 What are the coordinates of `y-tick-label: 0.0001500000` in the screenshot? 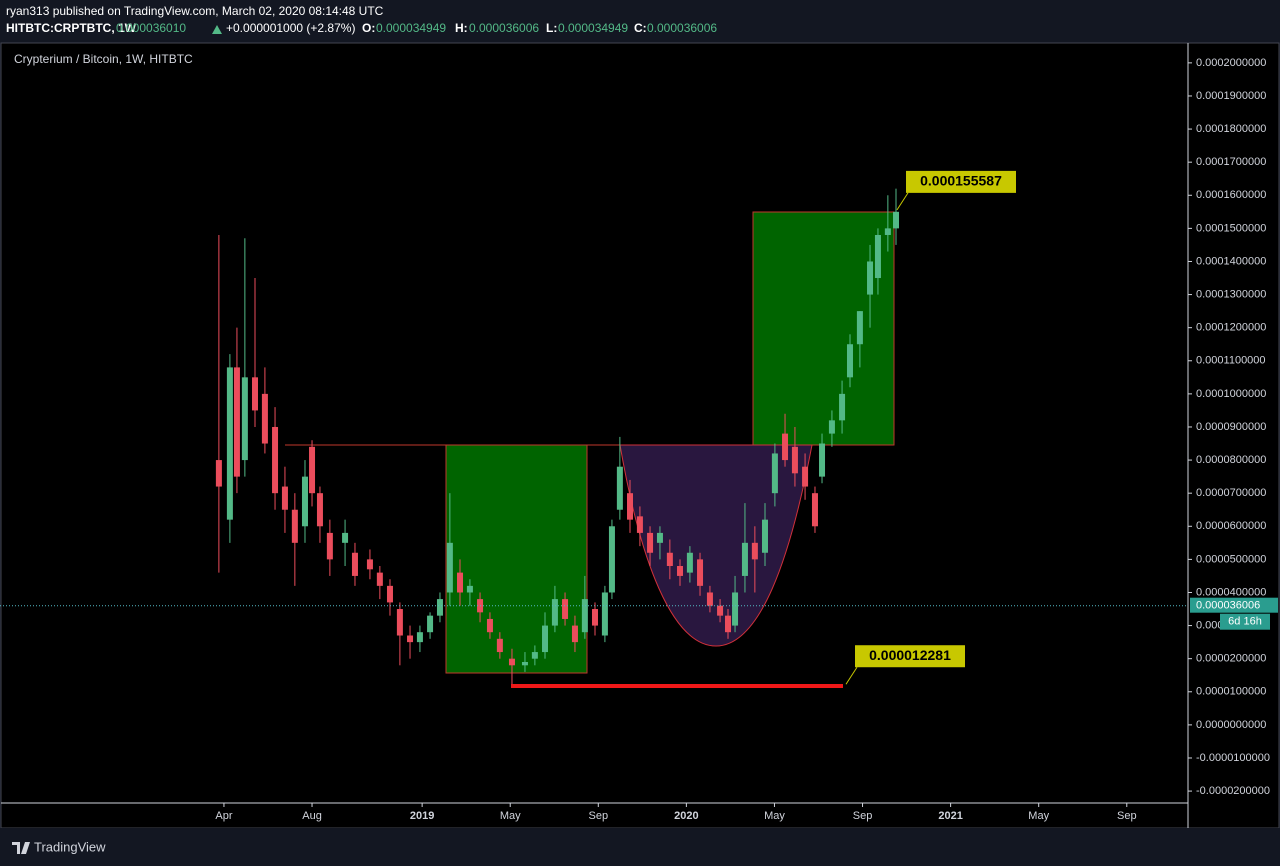 It's located at (1231, 228).